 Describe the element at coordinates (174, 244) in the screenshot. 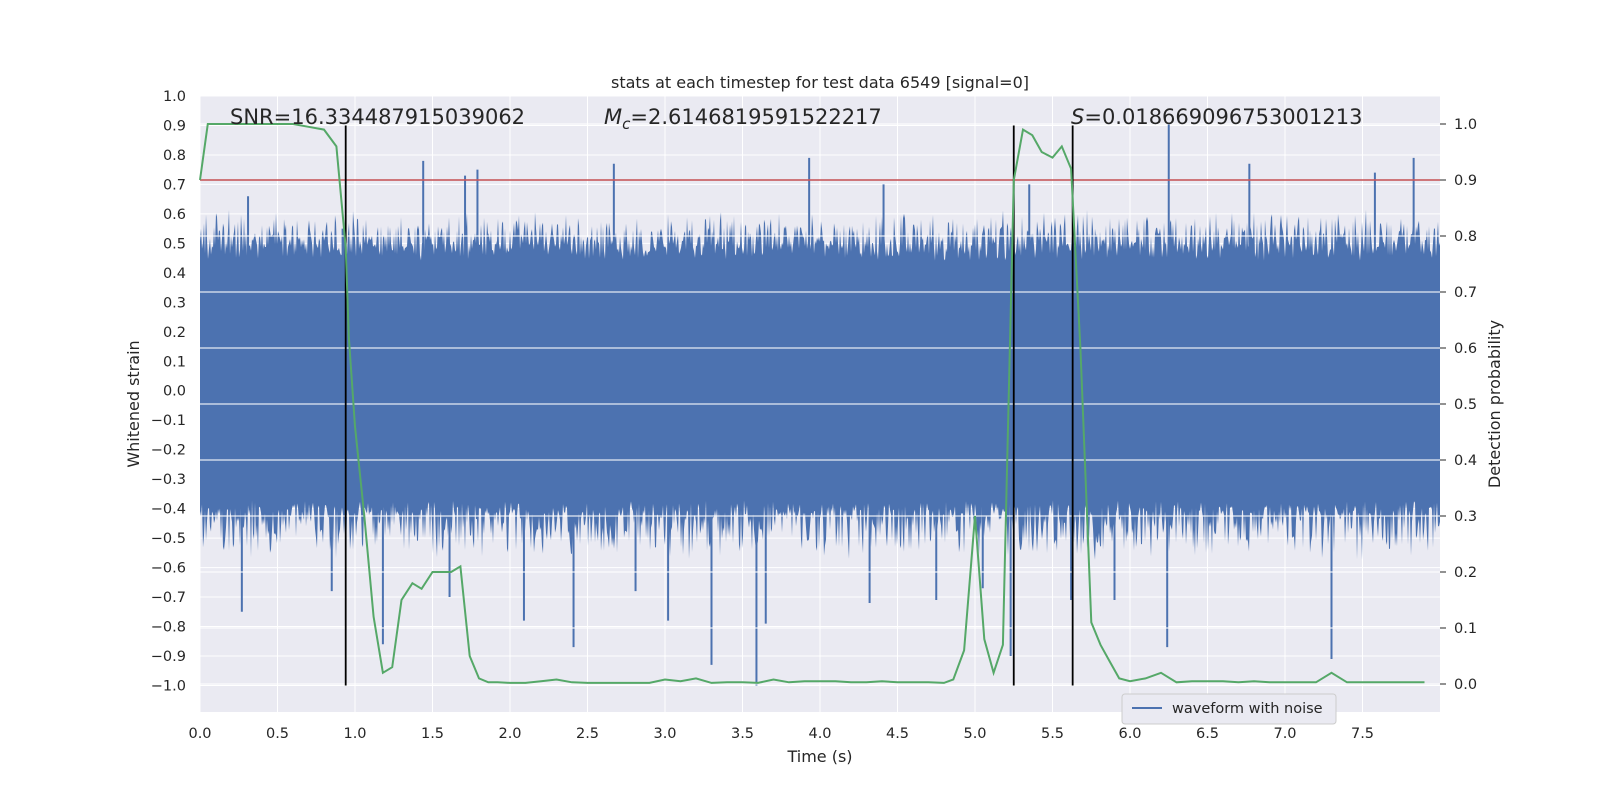

I see `y-tick-left: 0.5` at that location.